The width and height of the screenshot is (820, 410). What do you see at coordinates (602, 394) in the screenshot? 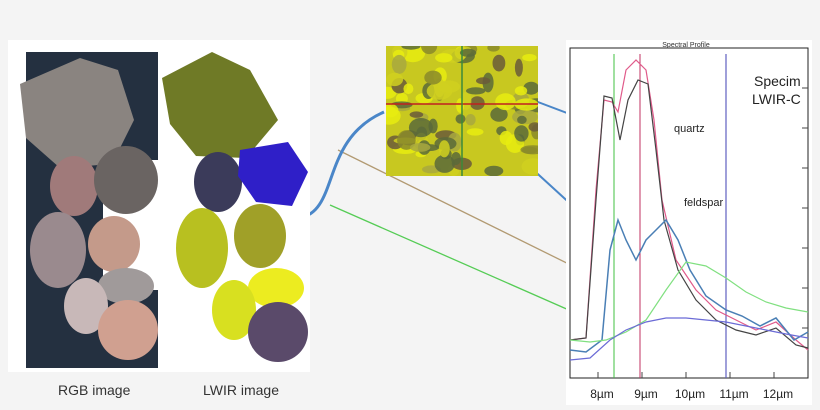
I see `x-tick-label: 8µm` at bounding box center [602, 394].